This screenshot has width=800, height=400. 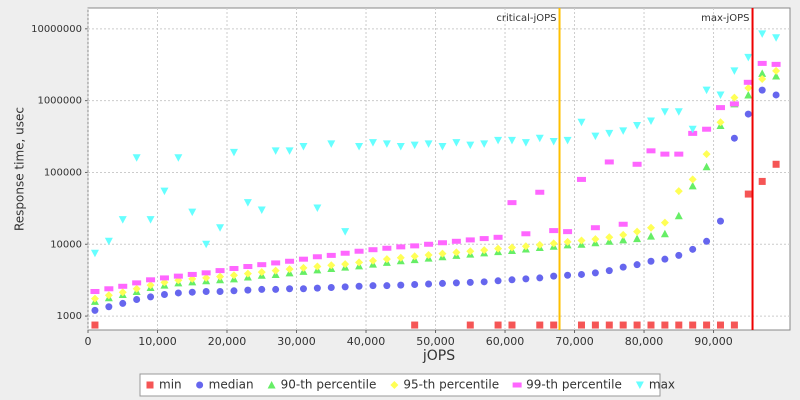 I want to click on legend-label: min, so click(x=170, y=385).